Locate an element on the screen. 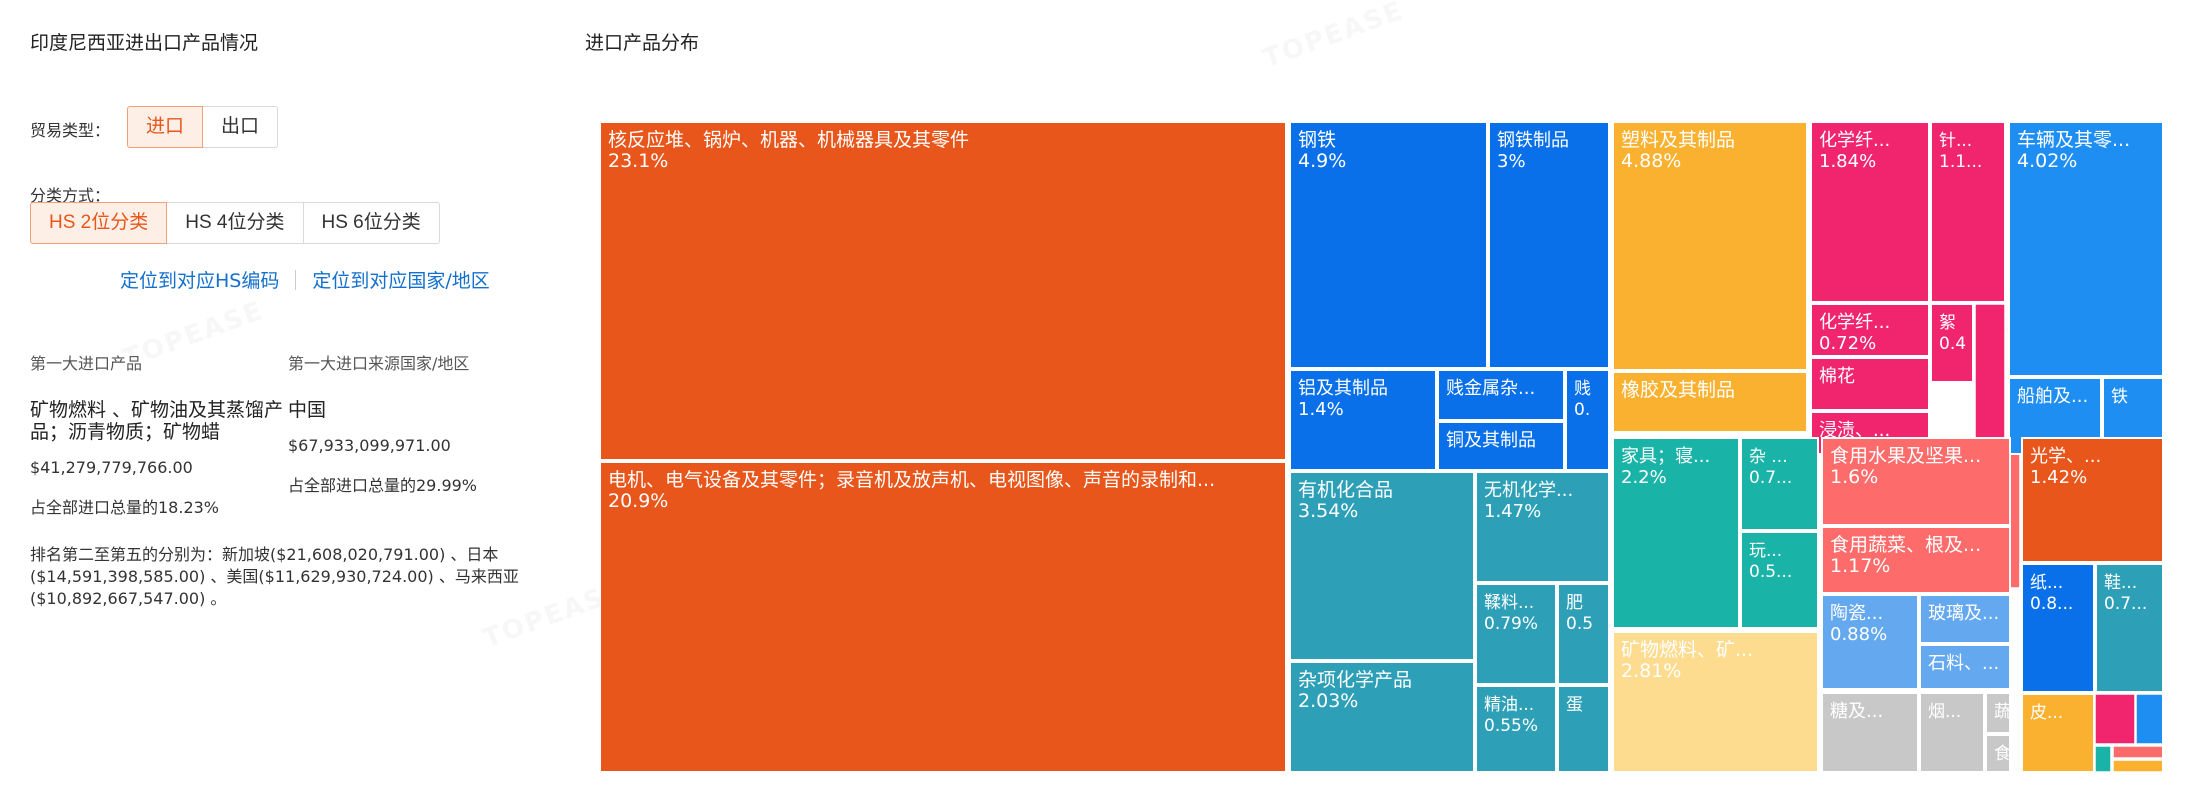 Image resolution: width=2189 pixels, height=807 pixels. treemap-tile-name: 铝及其制品 is located at coordinates (1343, 388).